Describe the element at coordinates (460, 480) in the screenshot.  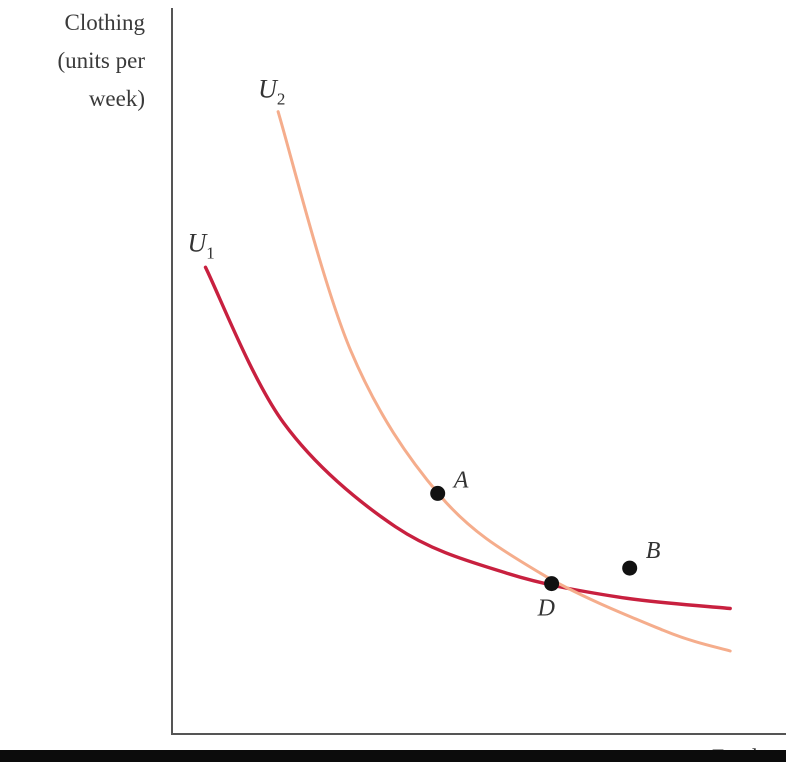
I see `point-label-a: A` at that location.